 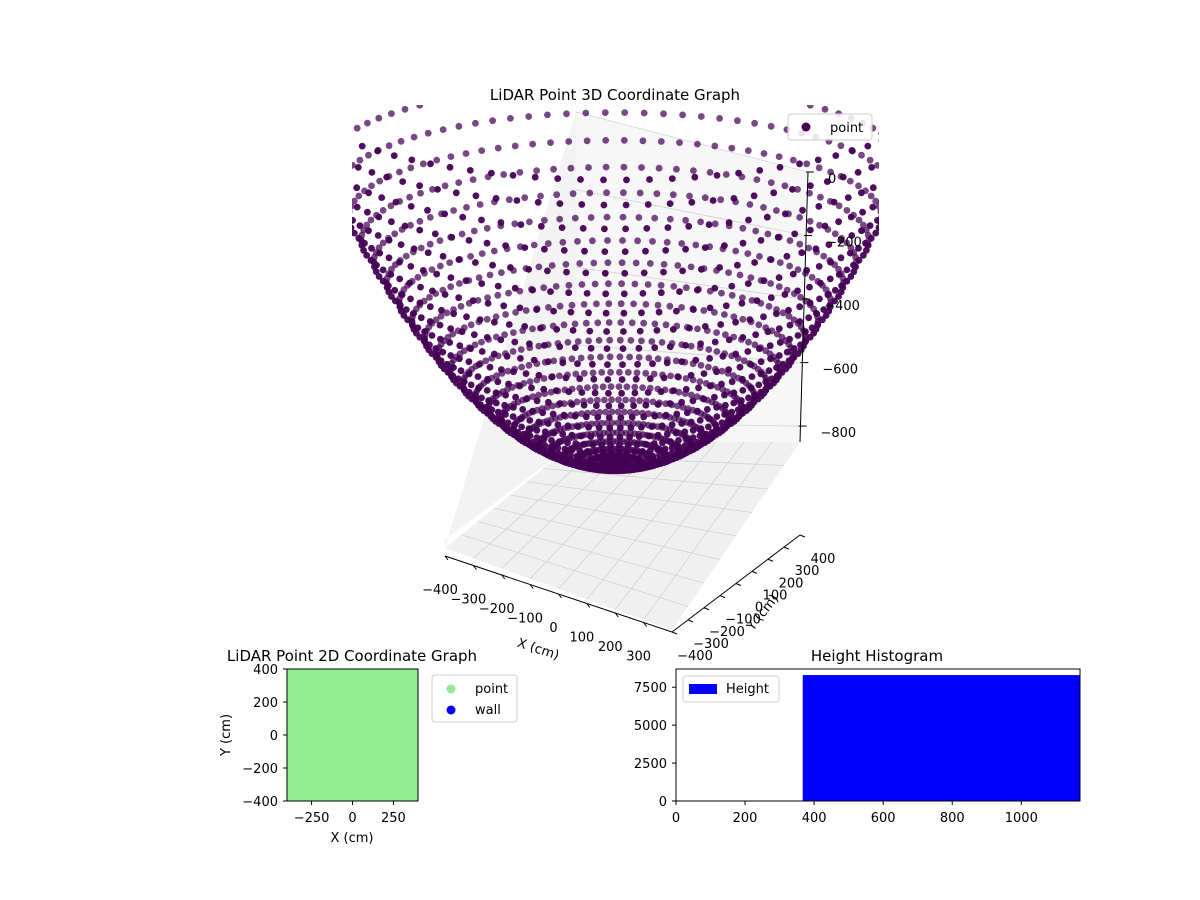 What do you see at coordinates (393, 818) in the screenshot?
I see `x-tick-2d-label: 250` at bounding box center [393, 818].